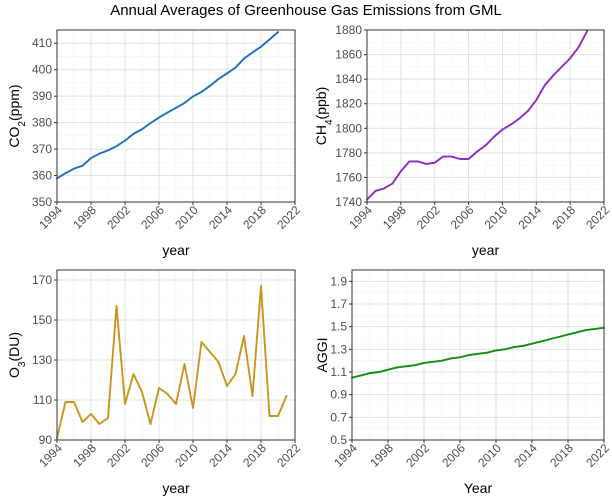 This screenshot has height=503, width=612. What do you see at coordinates (338, 349) in the screenshot?
I see `aggi-y-tick-label: 1.3` at bounding box center [338, 349].